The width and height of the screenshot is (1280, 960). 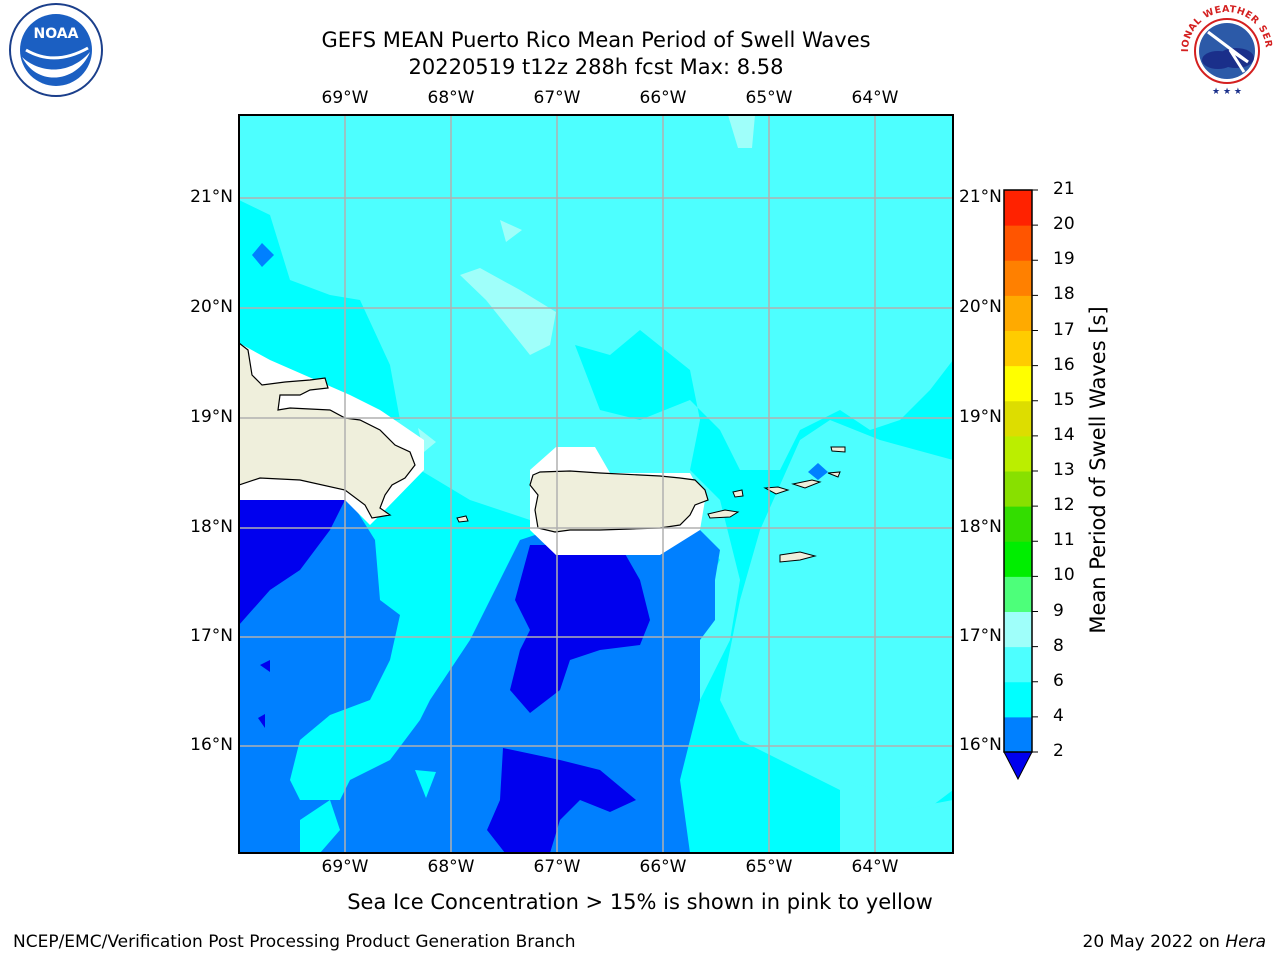 What do you see at coordinates (211, 636) in the screenshot?
I see `lat-label-left: 17°N` at bounding box center [211, 636].